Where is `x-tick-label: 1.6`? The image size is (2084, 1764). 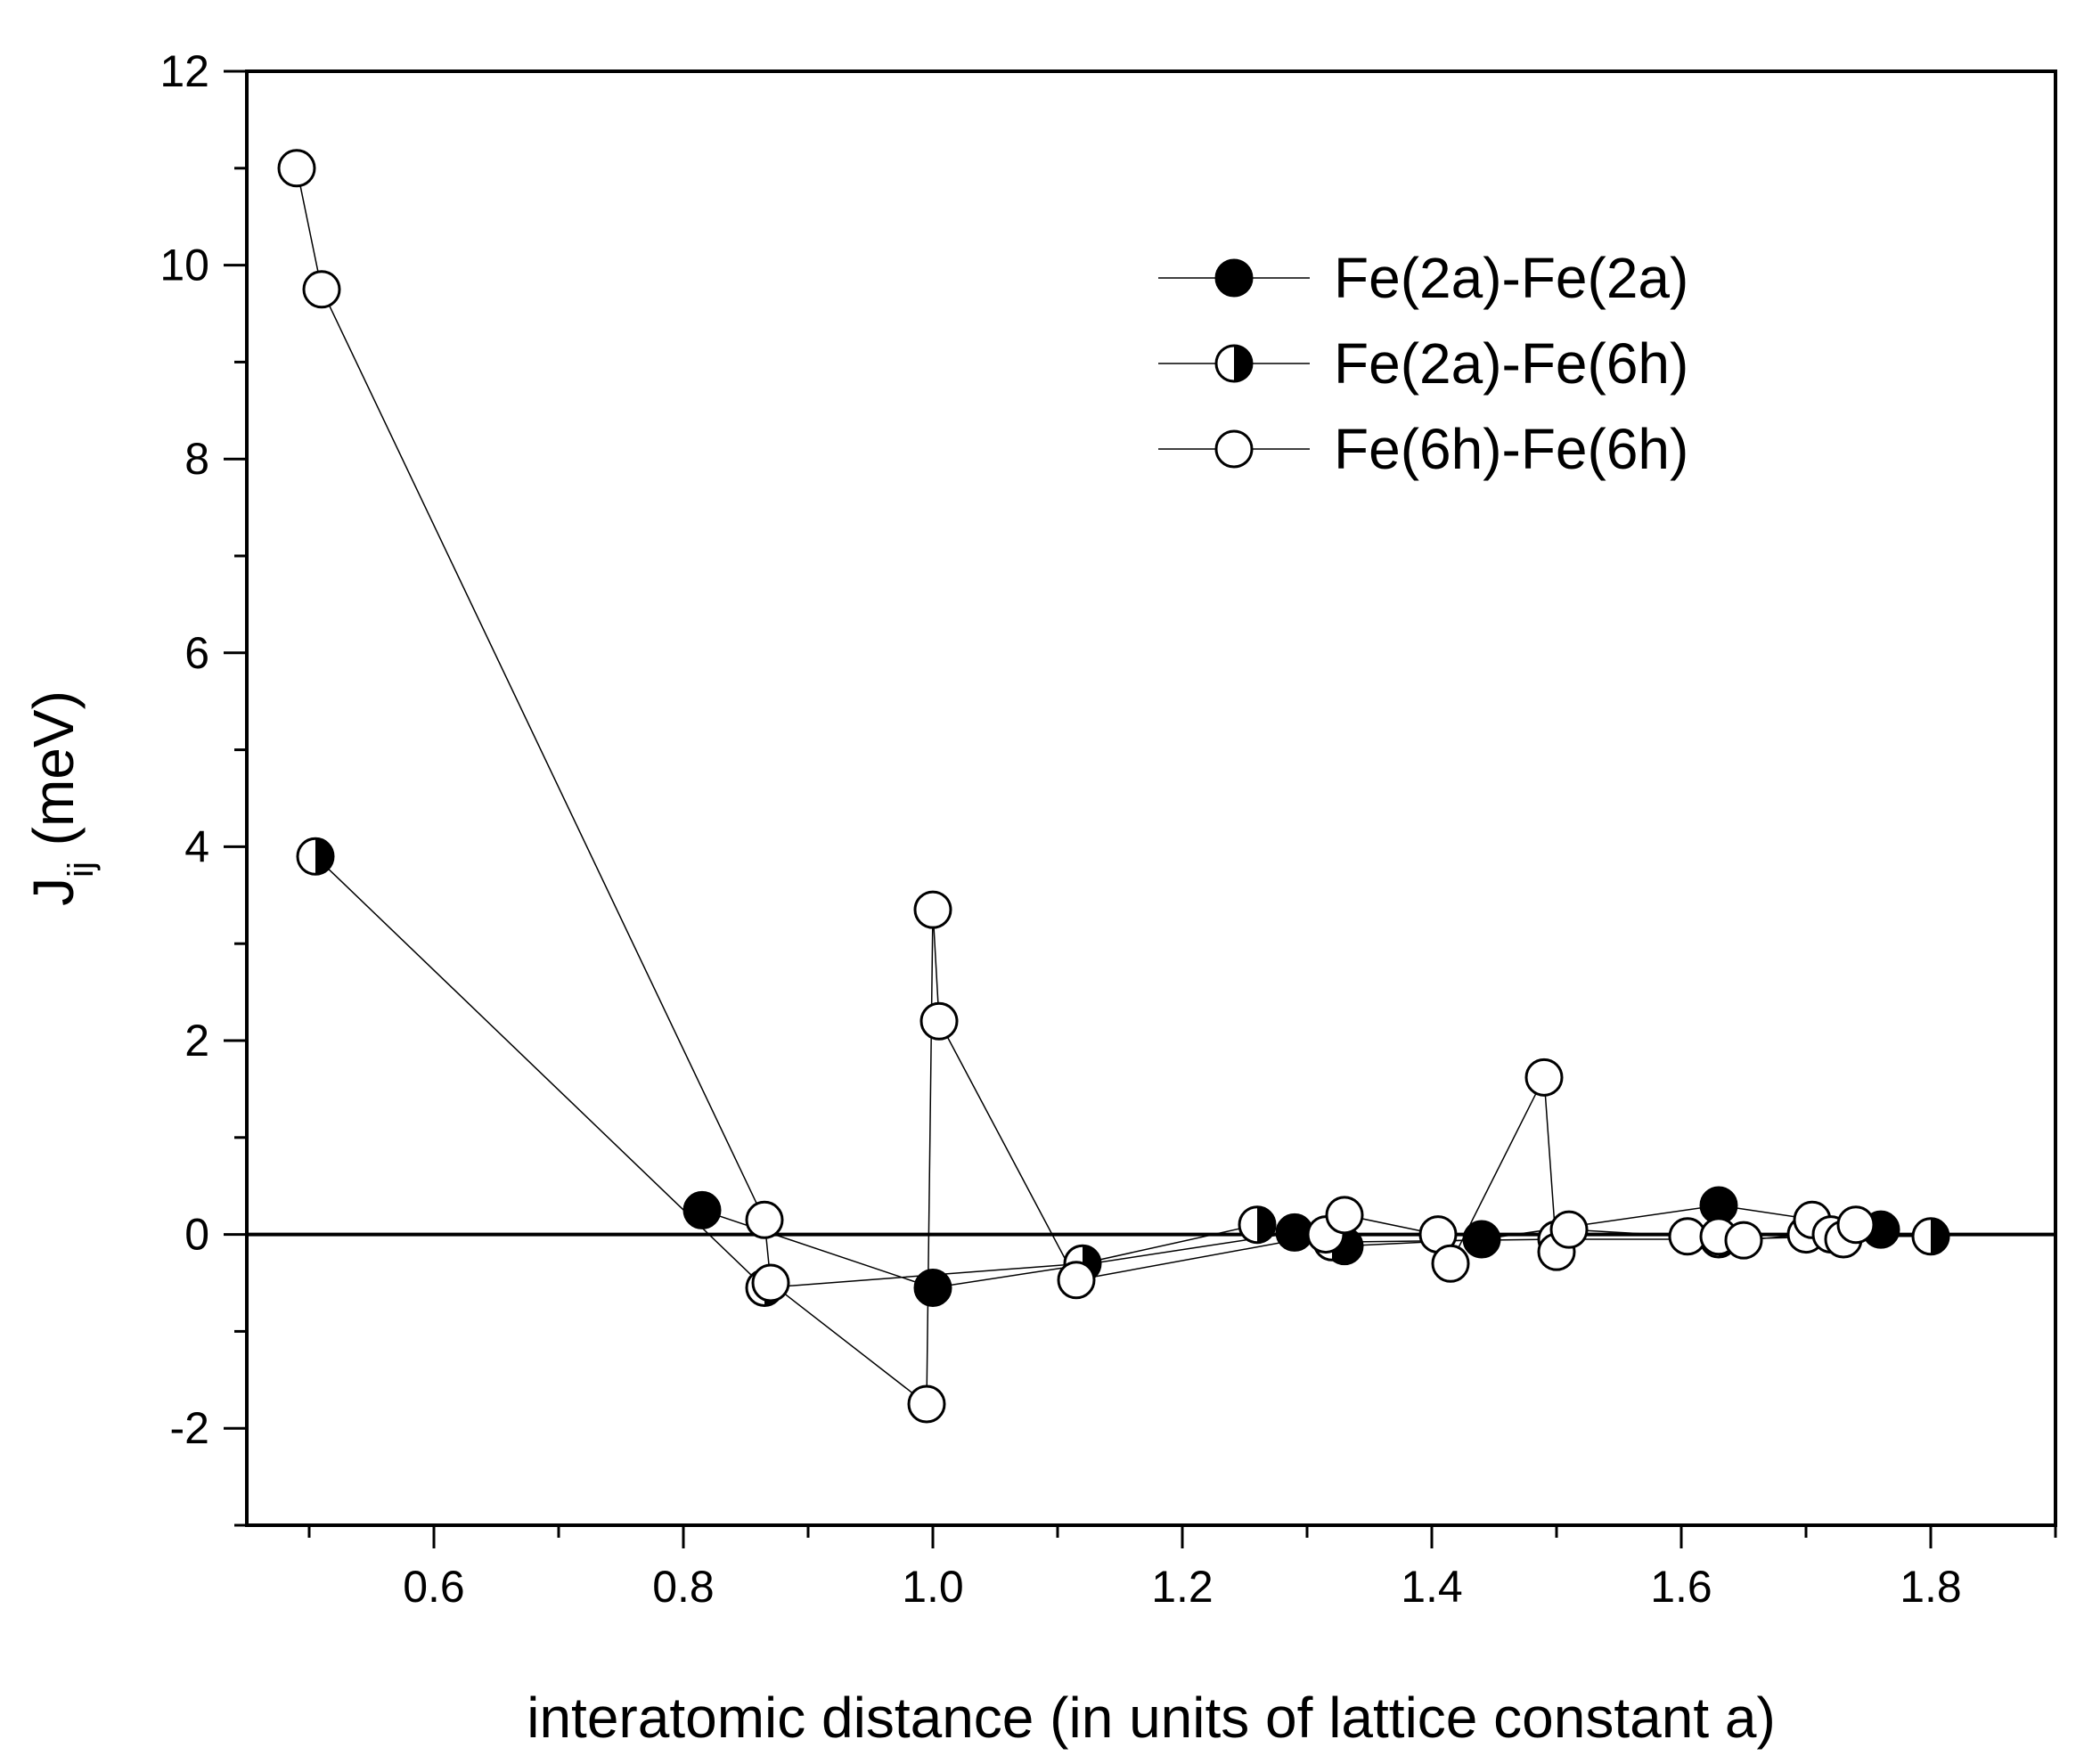 x-tick-label: 1.6 is located at coordinates (1681, 1587).